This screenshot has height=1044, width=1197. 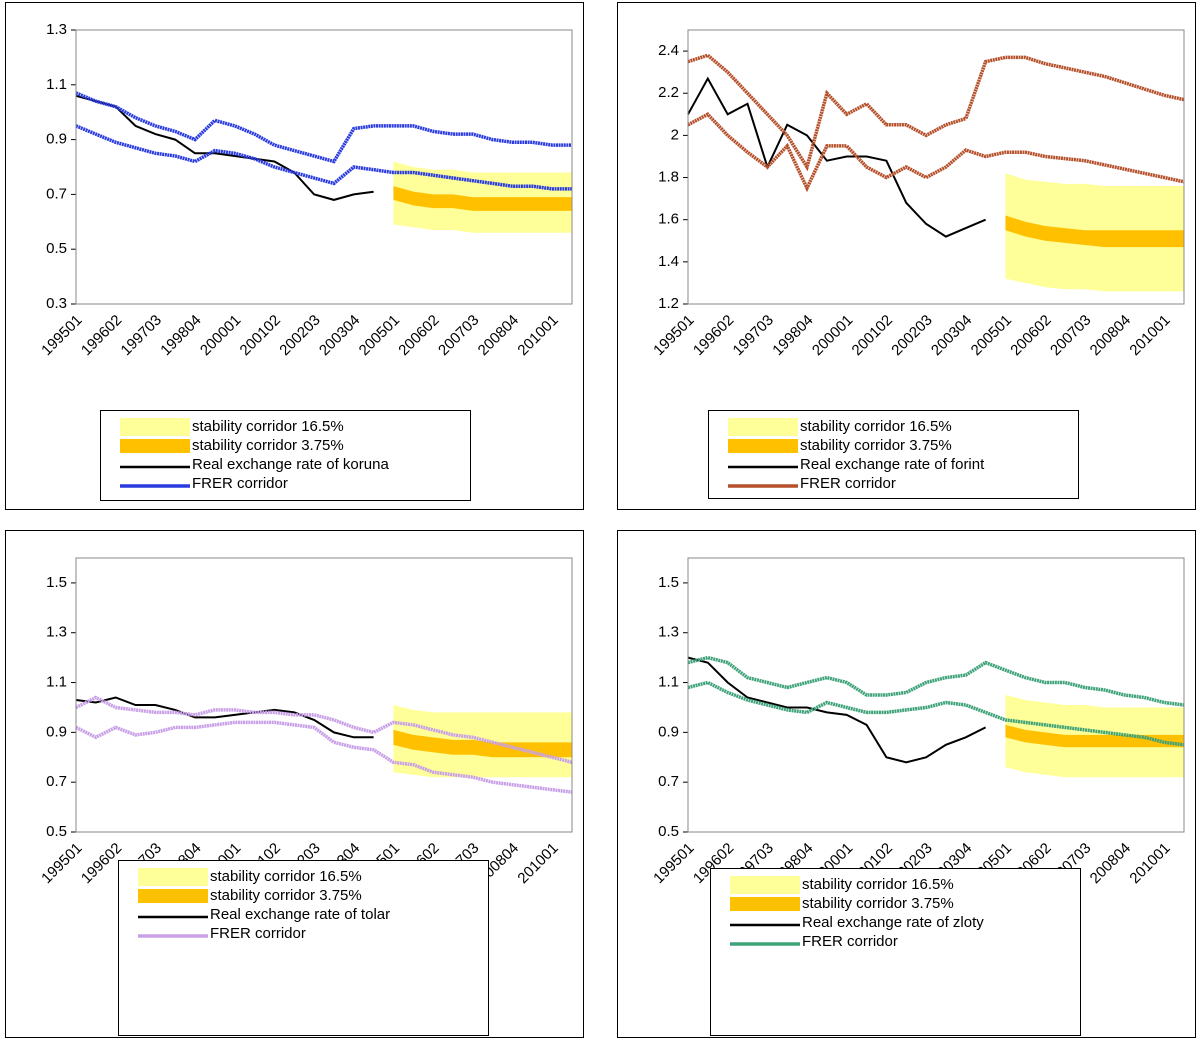 I want to click on y-tick-label: 1.8, so click(x=668, y=177).